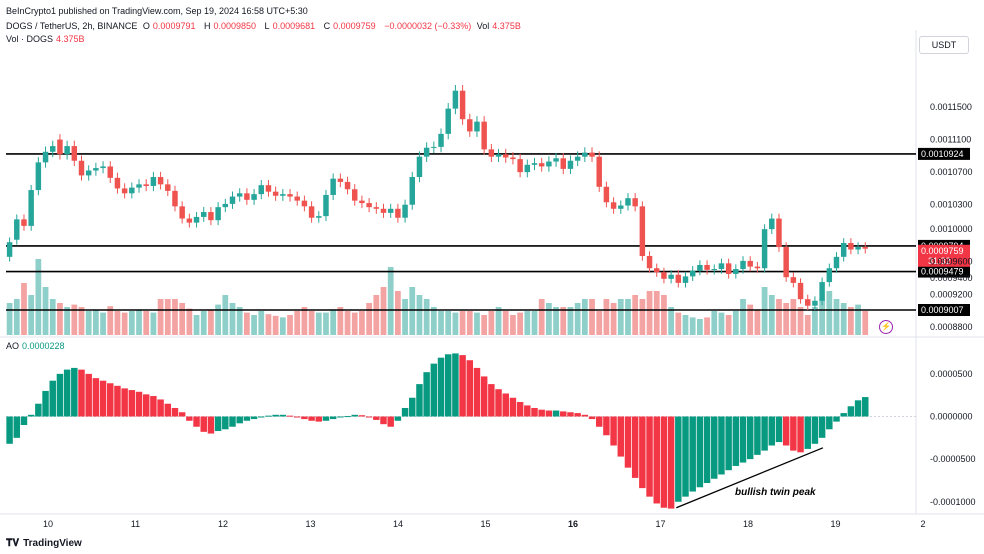 This screenshot has width=984, height=554. Describe the element at coordinates (951, 374) in the screenshot. I see `ao-tick-label: 0.0000500` at that location.